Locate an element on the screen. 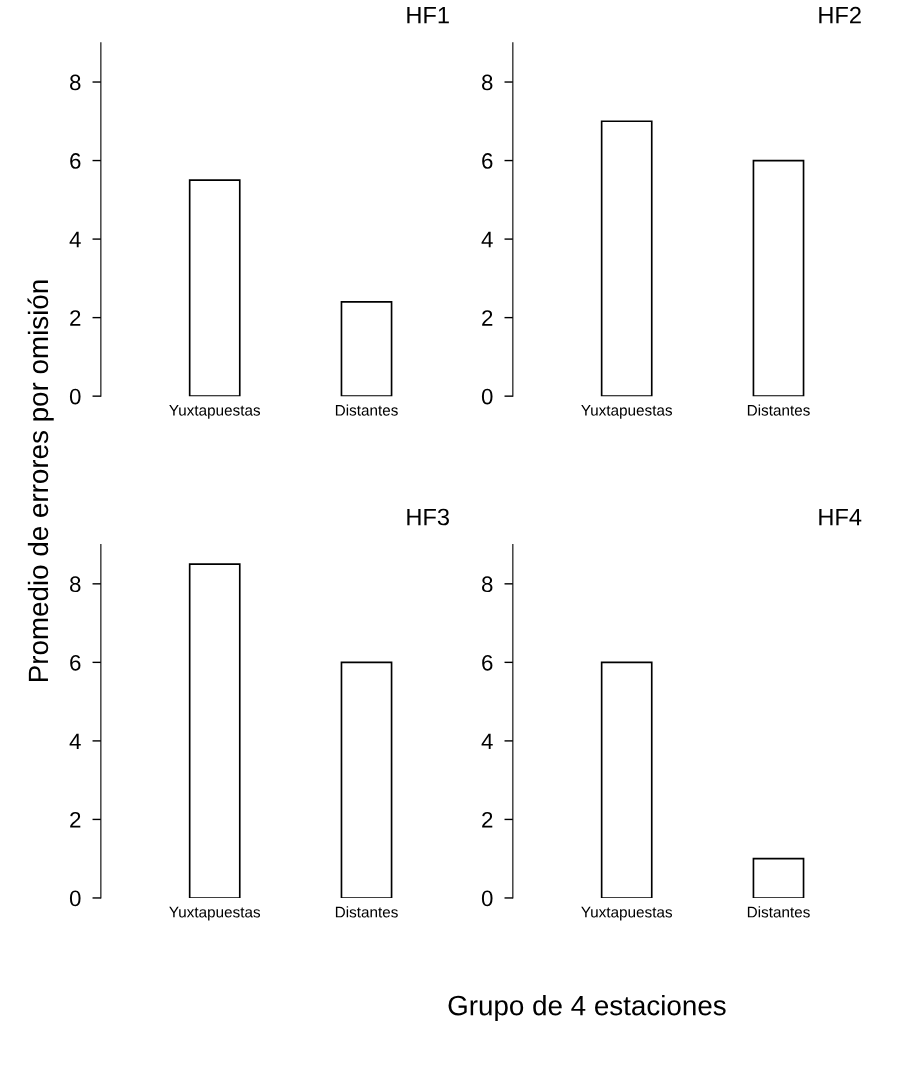 Image resolution: width=917 pixels, height=1069 pixels. chart-title: HF4 is located at coordinates (840, 517).